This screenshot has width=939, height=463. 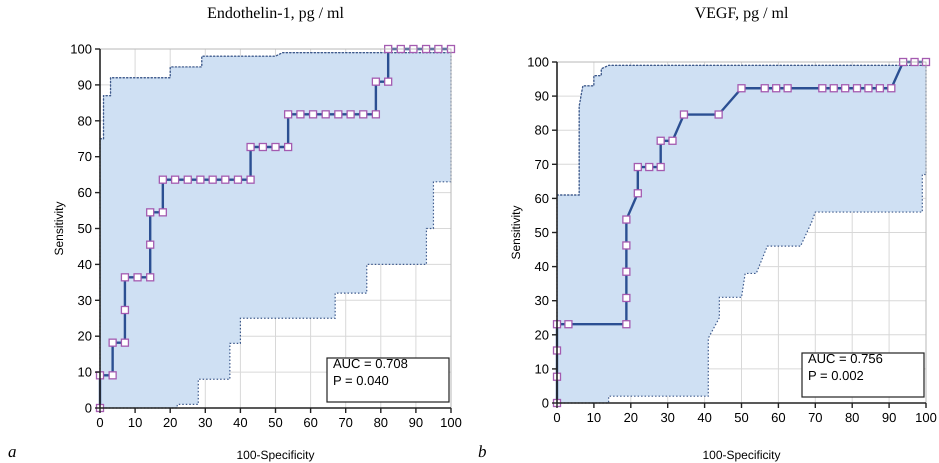 I want to click on chart-title: Endothelin-1, pg / ml, so click(x=275, y=13).